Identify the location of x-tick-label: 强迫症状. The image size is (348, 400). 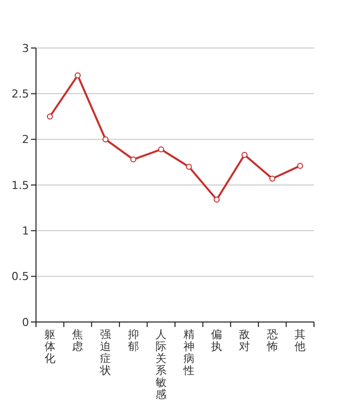
(105, 352).